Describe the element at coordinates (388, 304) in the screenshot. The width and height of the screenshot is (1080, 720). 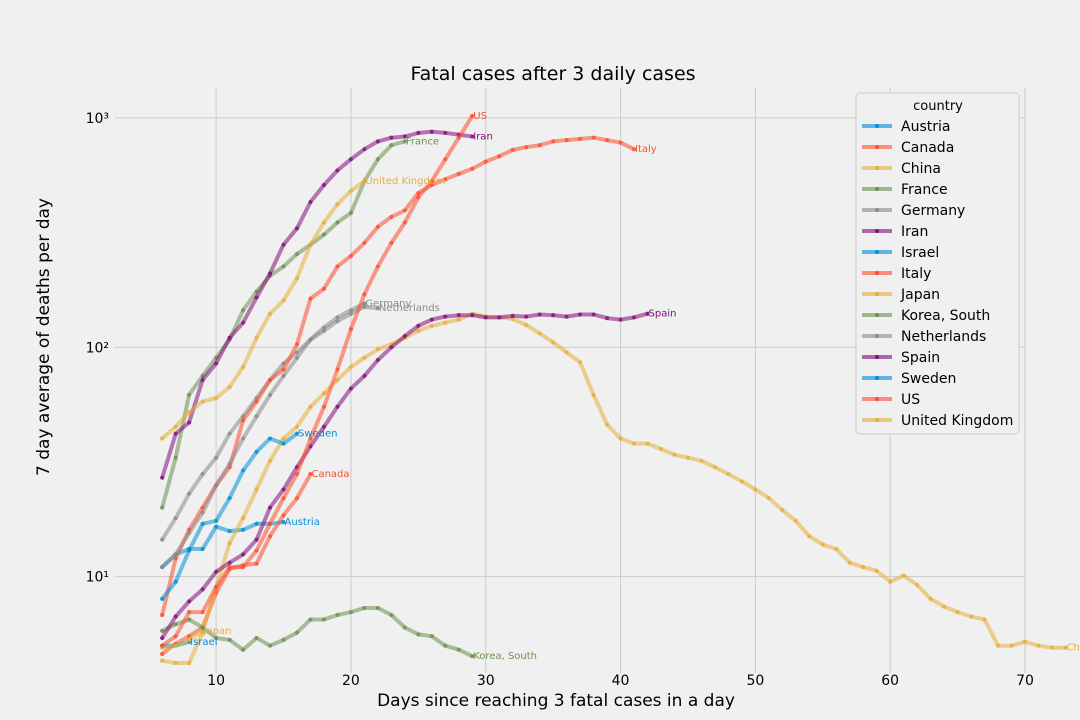
I see `end-label-germany: Germany` at that location.